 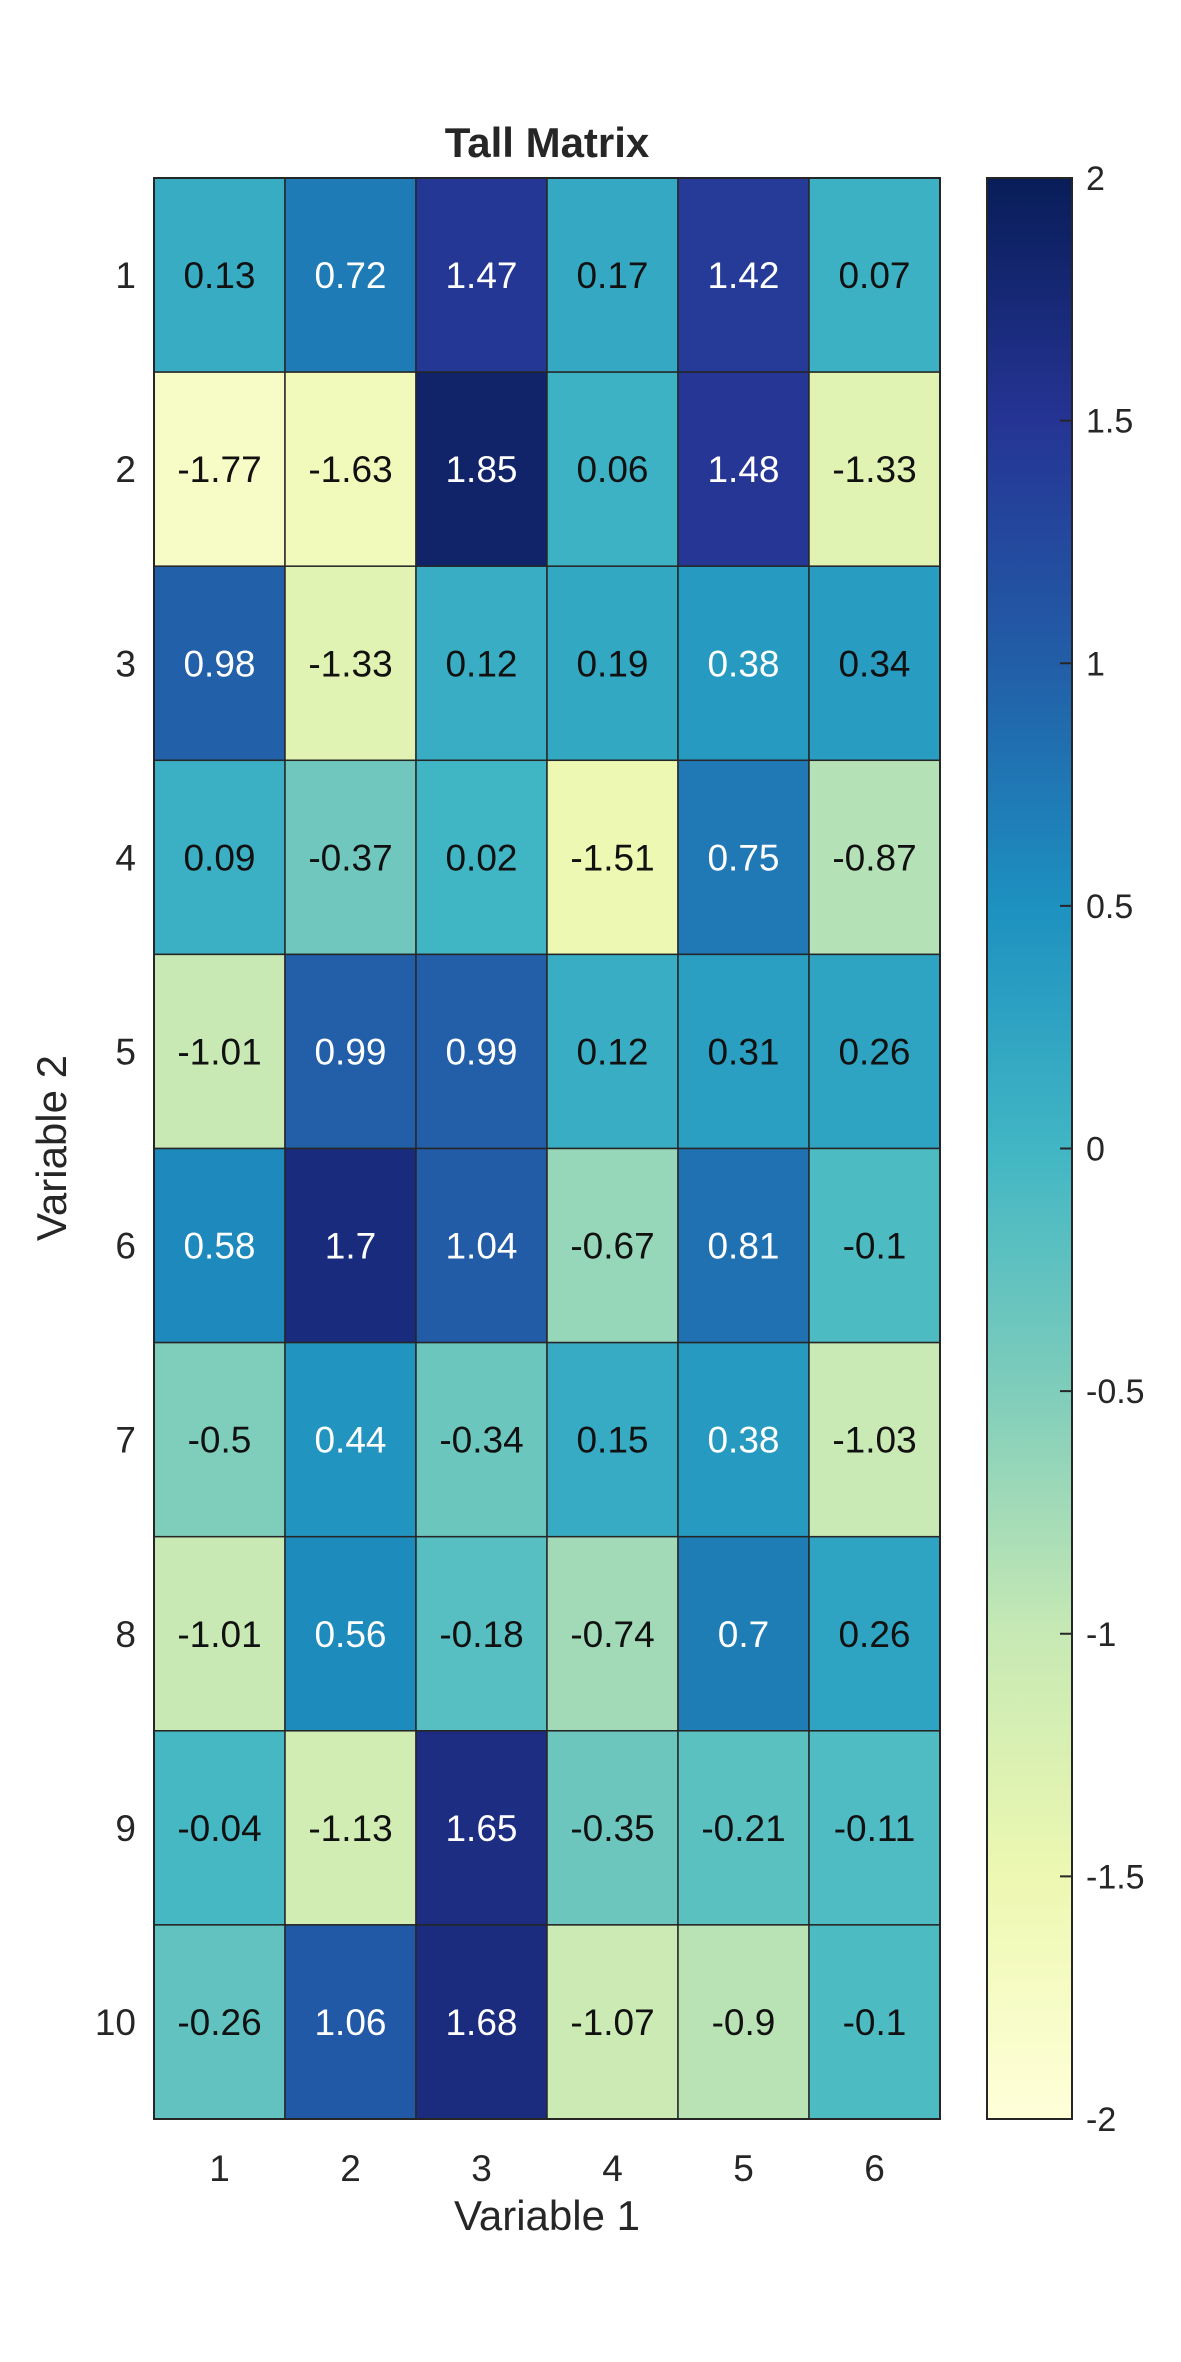 What do you see at coordinates (219, 1439) in the screenshot?
I see `heatmap-cell-r7-c1` at bounding box center [219, 1439].